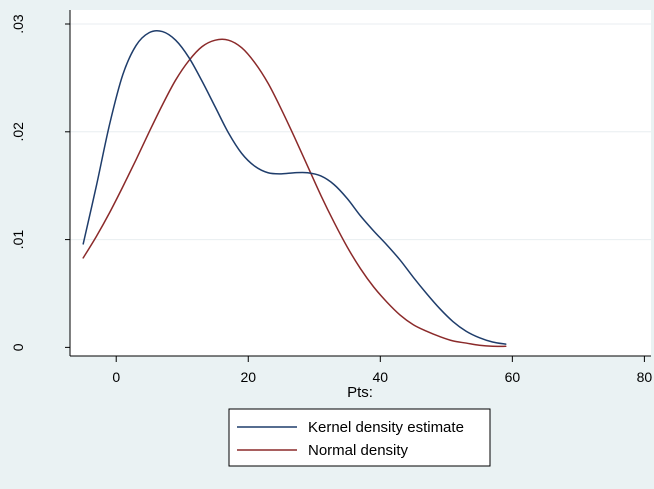 The image size is (654, 489). What do you see at coordinates (248, 377) in the screenshot?
I see `x-tick-label: 20` at bounding box center [248, 377].